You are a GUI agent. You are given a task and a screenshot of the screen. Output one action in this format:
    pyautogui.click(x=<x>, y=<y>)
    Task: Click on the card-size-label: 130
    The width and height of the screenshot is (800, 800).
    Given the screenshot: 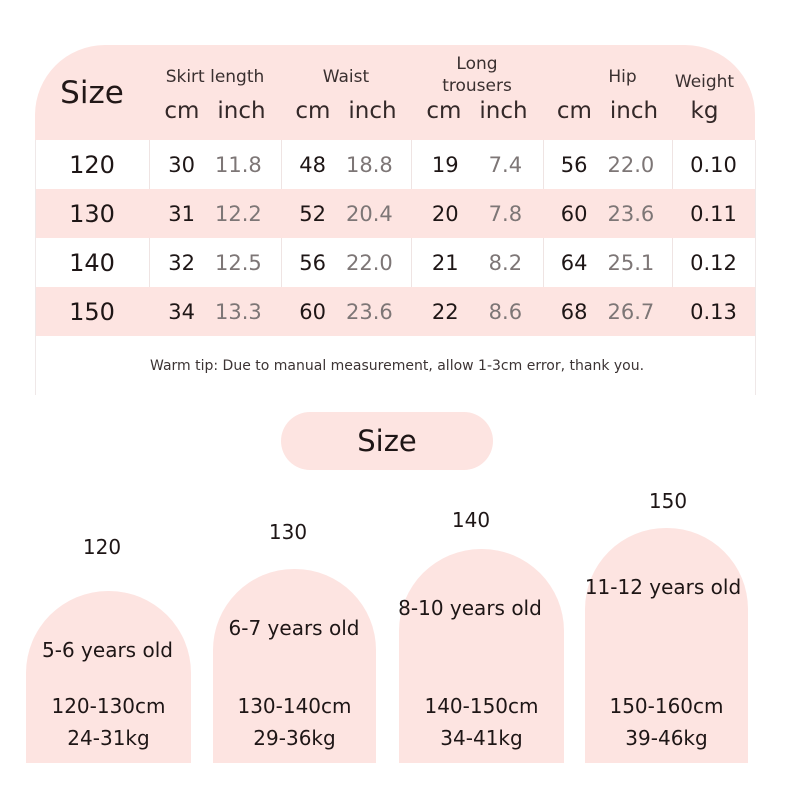 What is the action you would take?
    pyautogui.click(x=288, y=532)
    